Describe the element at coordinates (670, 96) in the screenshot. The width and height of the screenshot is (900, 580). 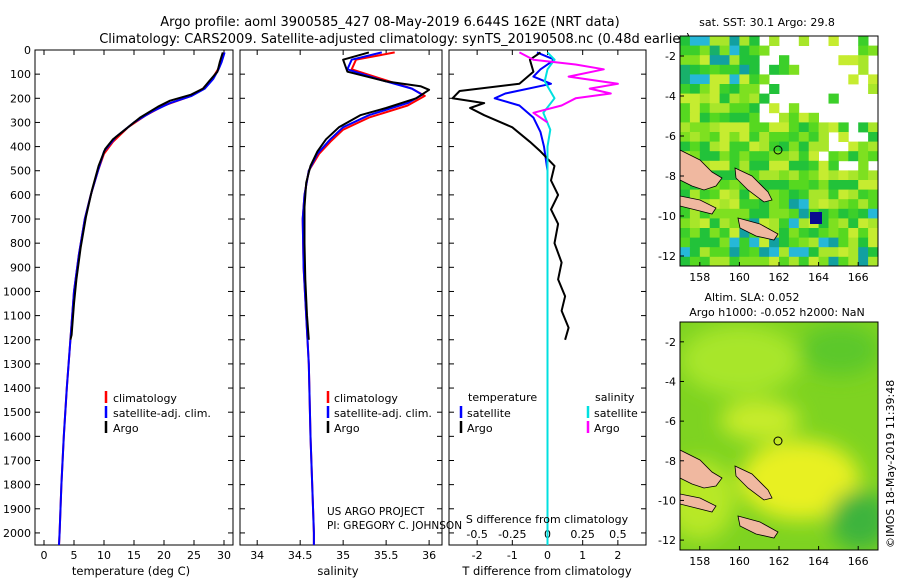
I see `map-y-tick-label: -4` at that location.